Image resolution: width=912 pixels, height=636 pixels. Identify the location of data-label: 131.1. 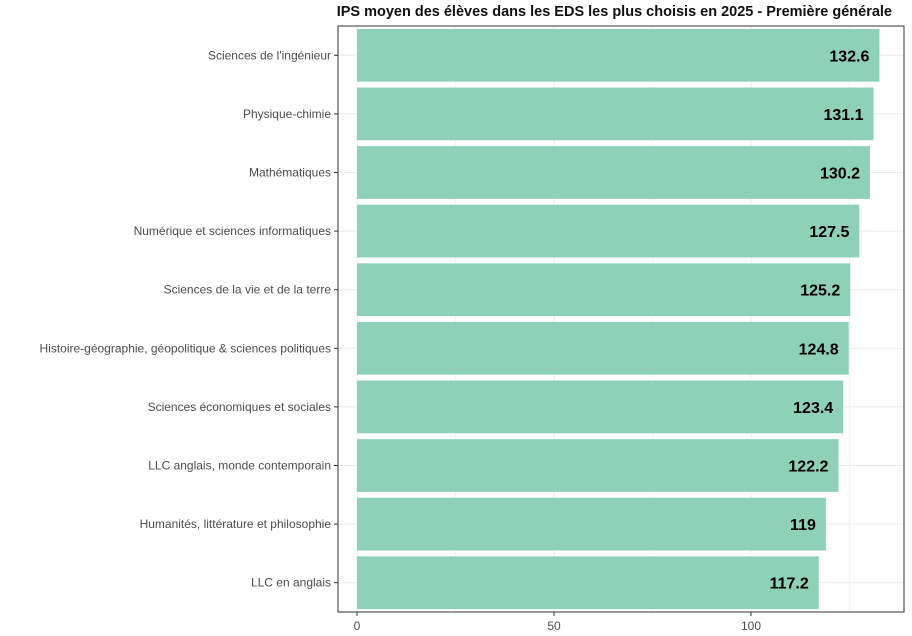
(843, 115).